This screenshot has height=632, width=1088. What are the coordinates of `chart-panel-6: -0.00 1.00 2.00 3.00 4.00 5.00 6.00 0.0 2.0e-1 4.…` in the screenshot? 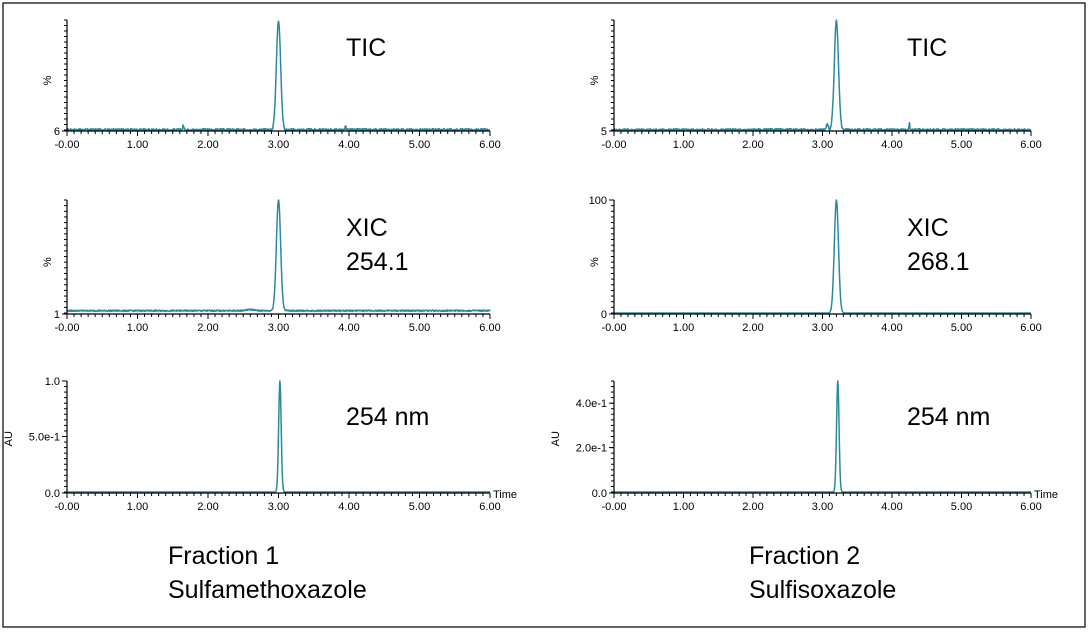 It's located at (804, 446).